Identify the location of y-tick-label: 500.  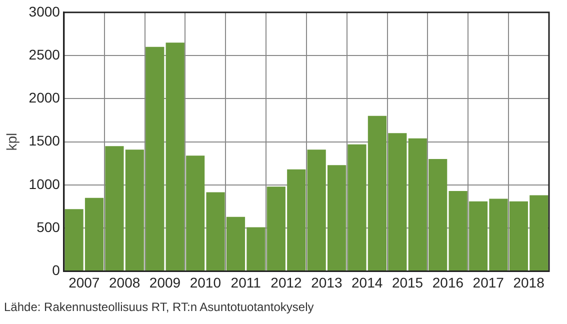
(48, 226).